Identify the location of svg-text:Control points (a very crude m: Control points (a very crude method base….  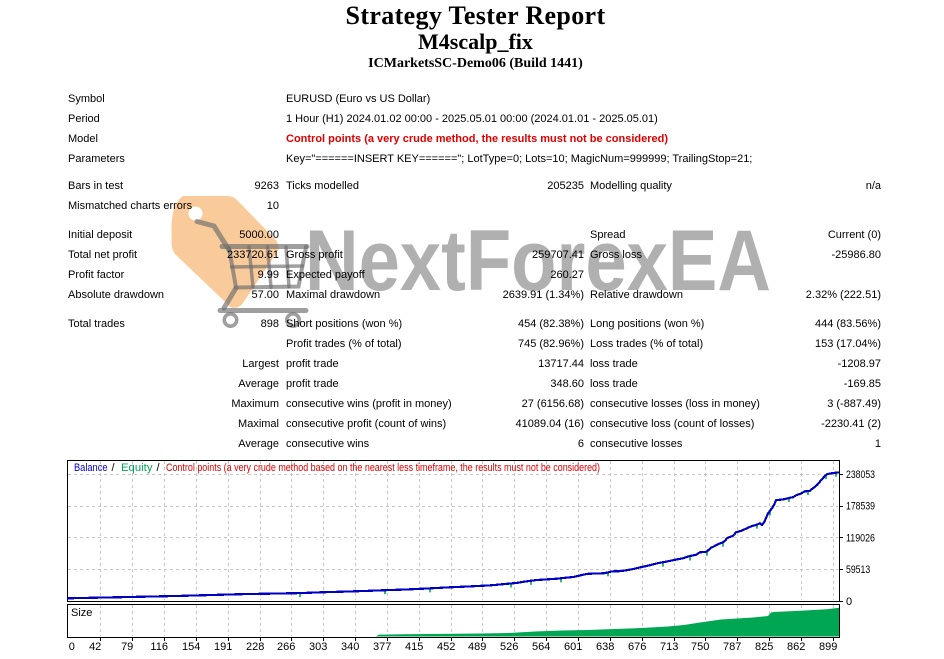
(383, 468).